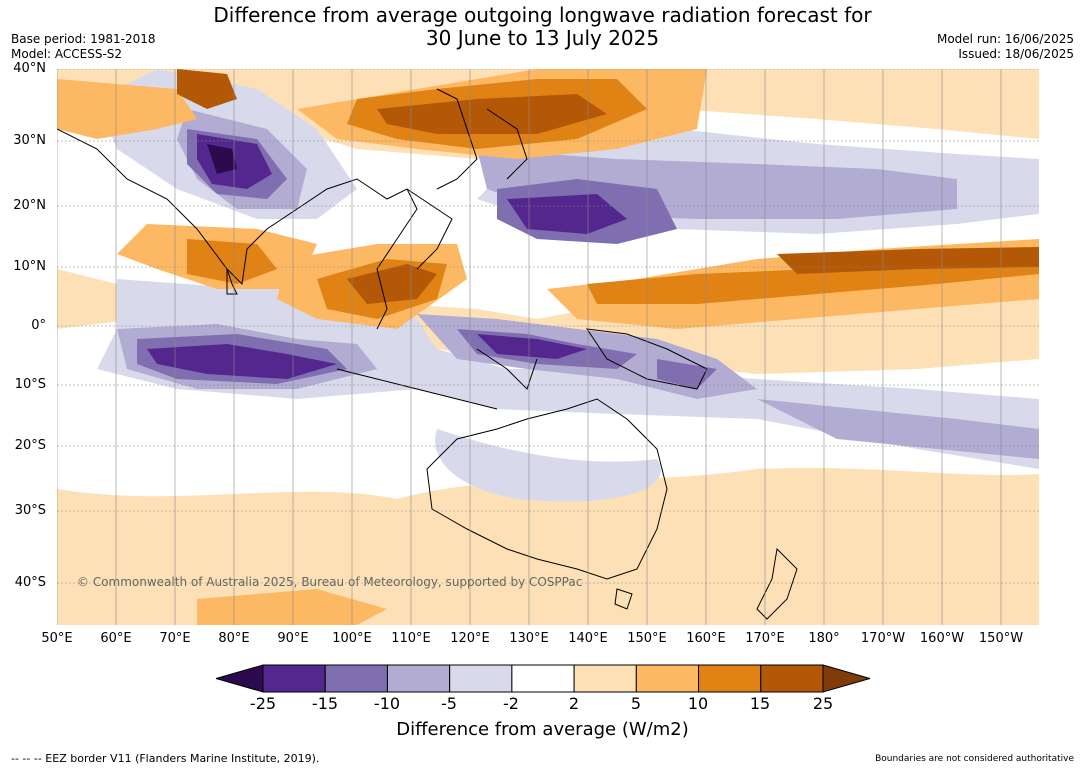  What do you see at coordinates (116, 638) in the screenshot?
I see `lon-label-60e: 60°E` at bounding box center [116, 638].